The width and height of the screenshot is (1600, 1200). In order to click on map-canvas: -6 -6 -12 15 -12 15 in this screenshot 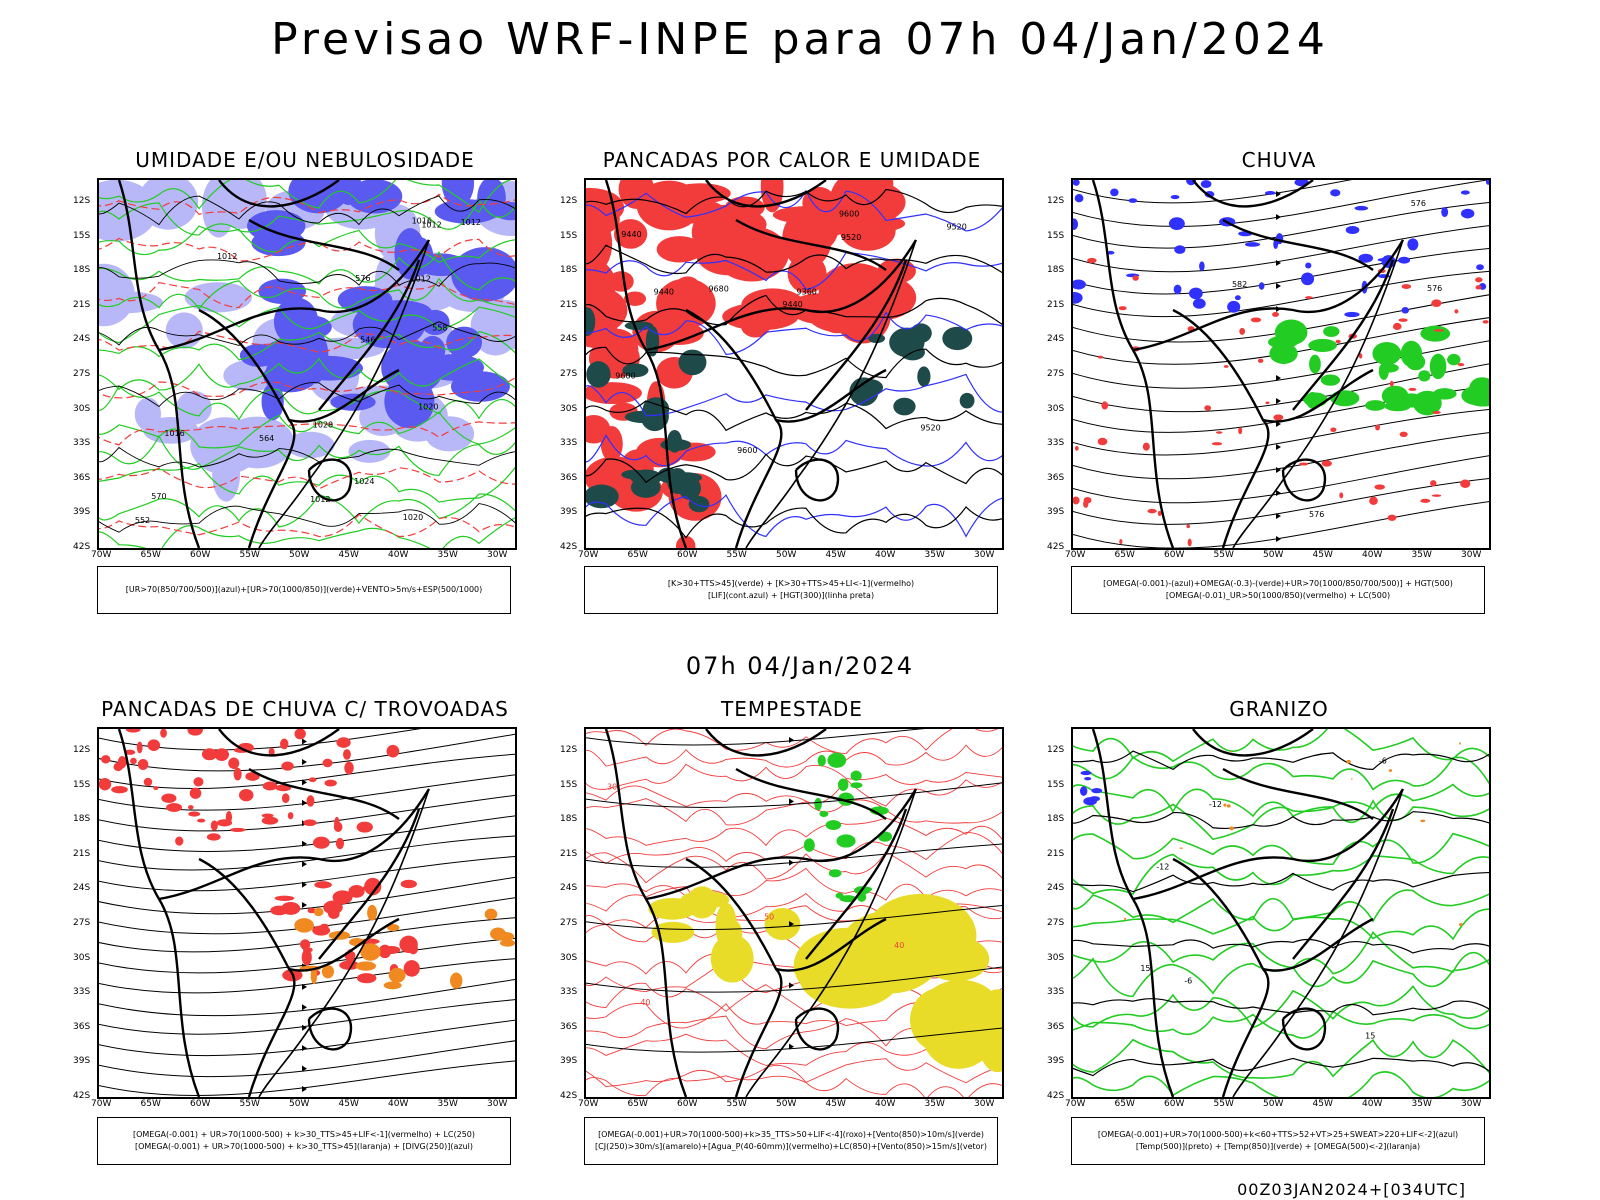, I will do `click(1281, 913)`.